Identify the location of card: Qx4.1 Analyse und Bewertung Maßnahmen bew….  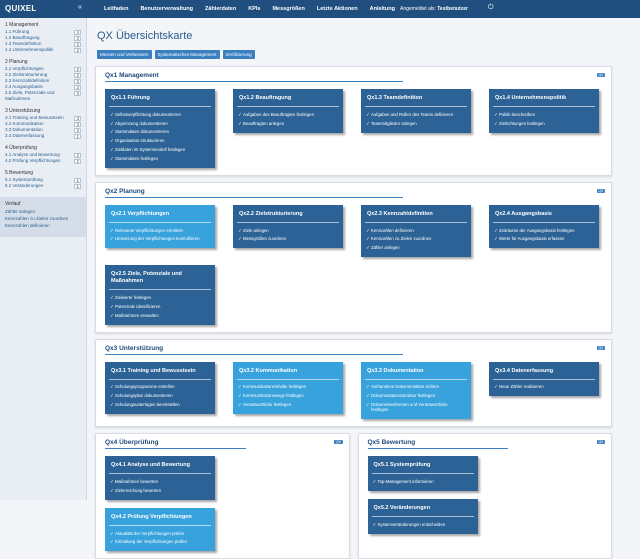
(160, 478).